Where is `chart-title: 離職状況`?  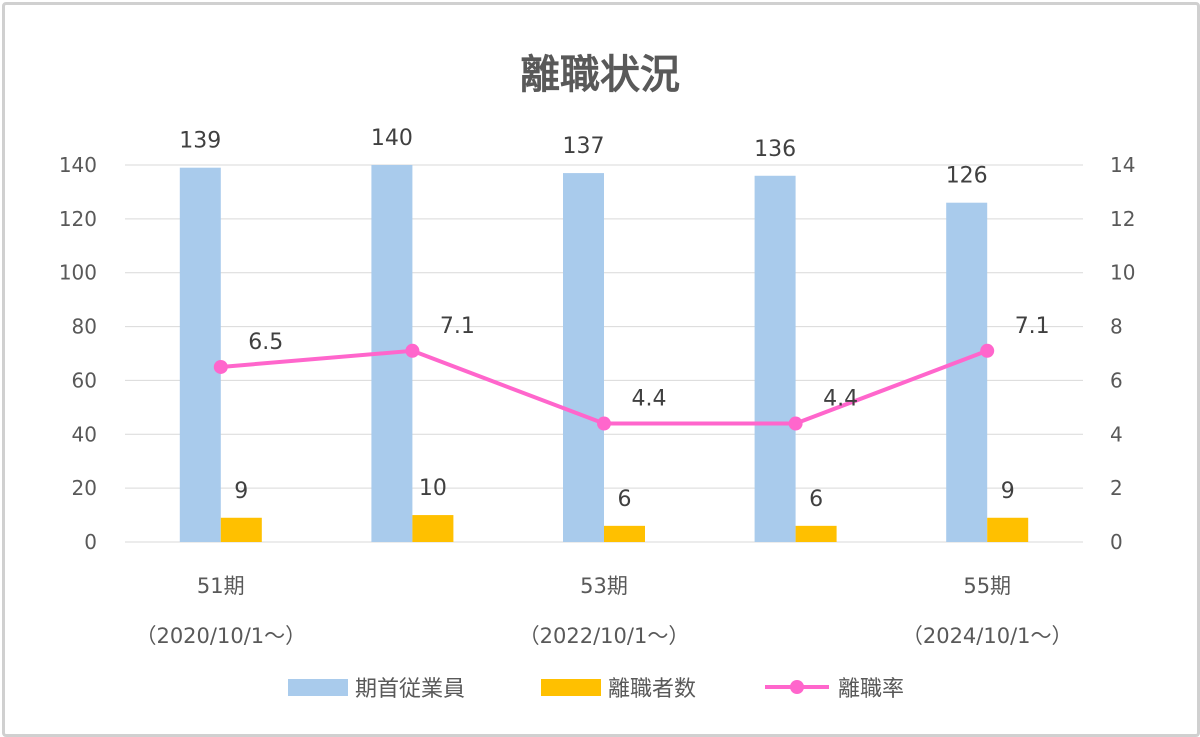 chart-title: 離職状況 is located at coordinates (600, 75).